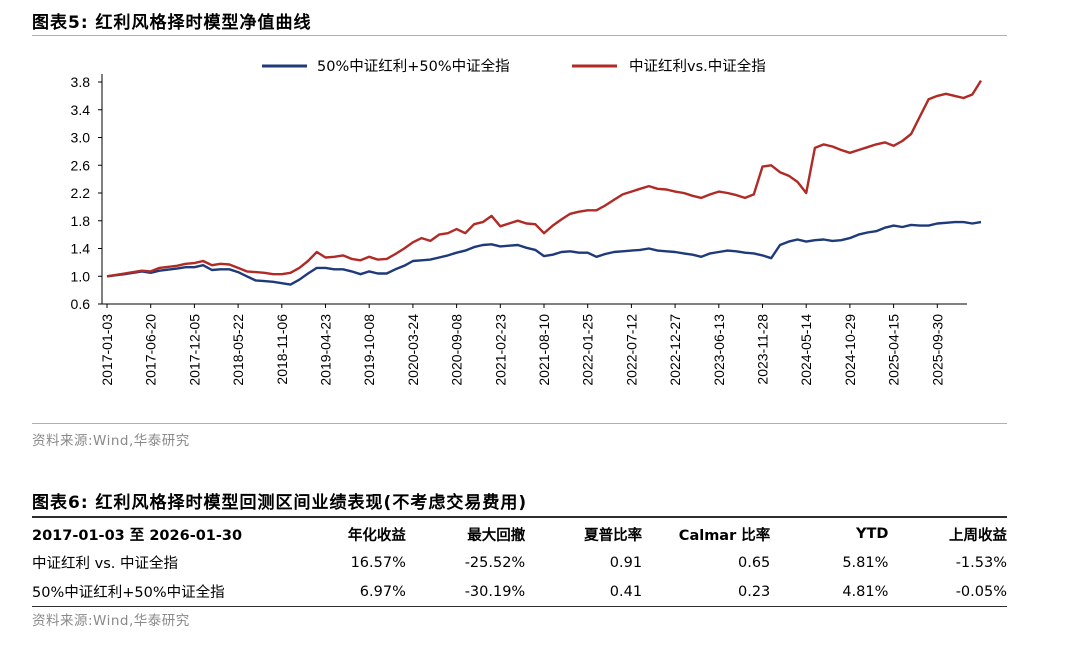 This screenshot has width=1080, height=646. What do you see at coordinates (806, 350) in the screenshot?
I see `x-tick-label: 2024-05-14` at bounding box center [806, 350].